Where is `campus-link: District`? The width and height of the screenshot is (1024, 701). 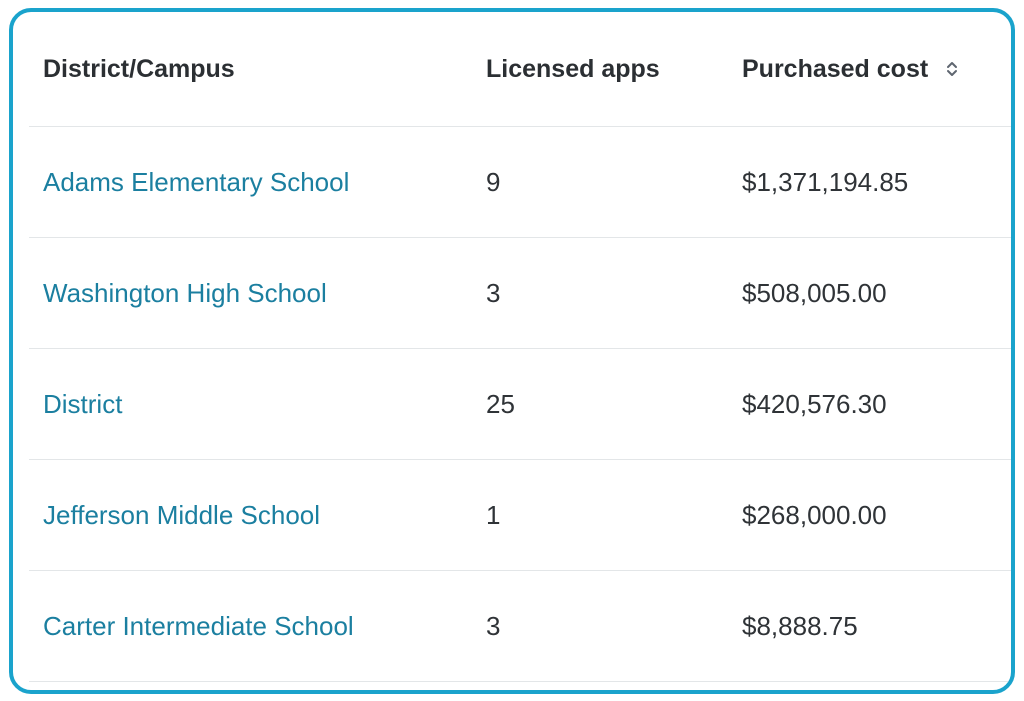 campus-link: District is located at coordinates (83, 403).